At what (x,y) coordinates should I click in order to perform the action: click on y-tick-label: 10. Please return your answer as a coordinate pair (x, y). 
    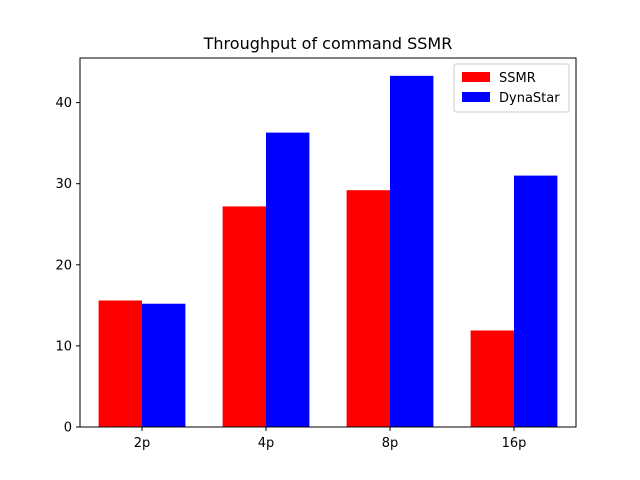
    Looking at the image, I should click on (63, 346).